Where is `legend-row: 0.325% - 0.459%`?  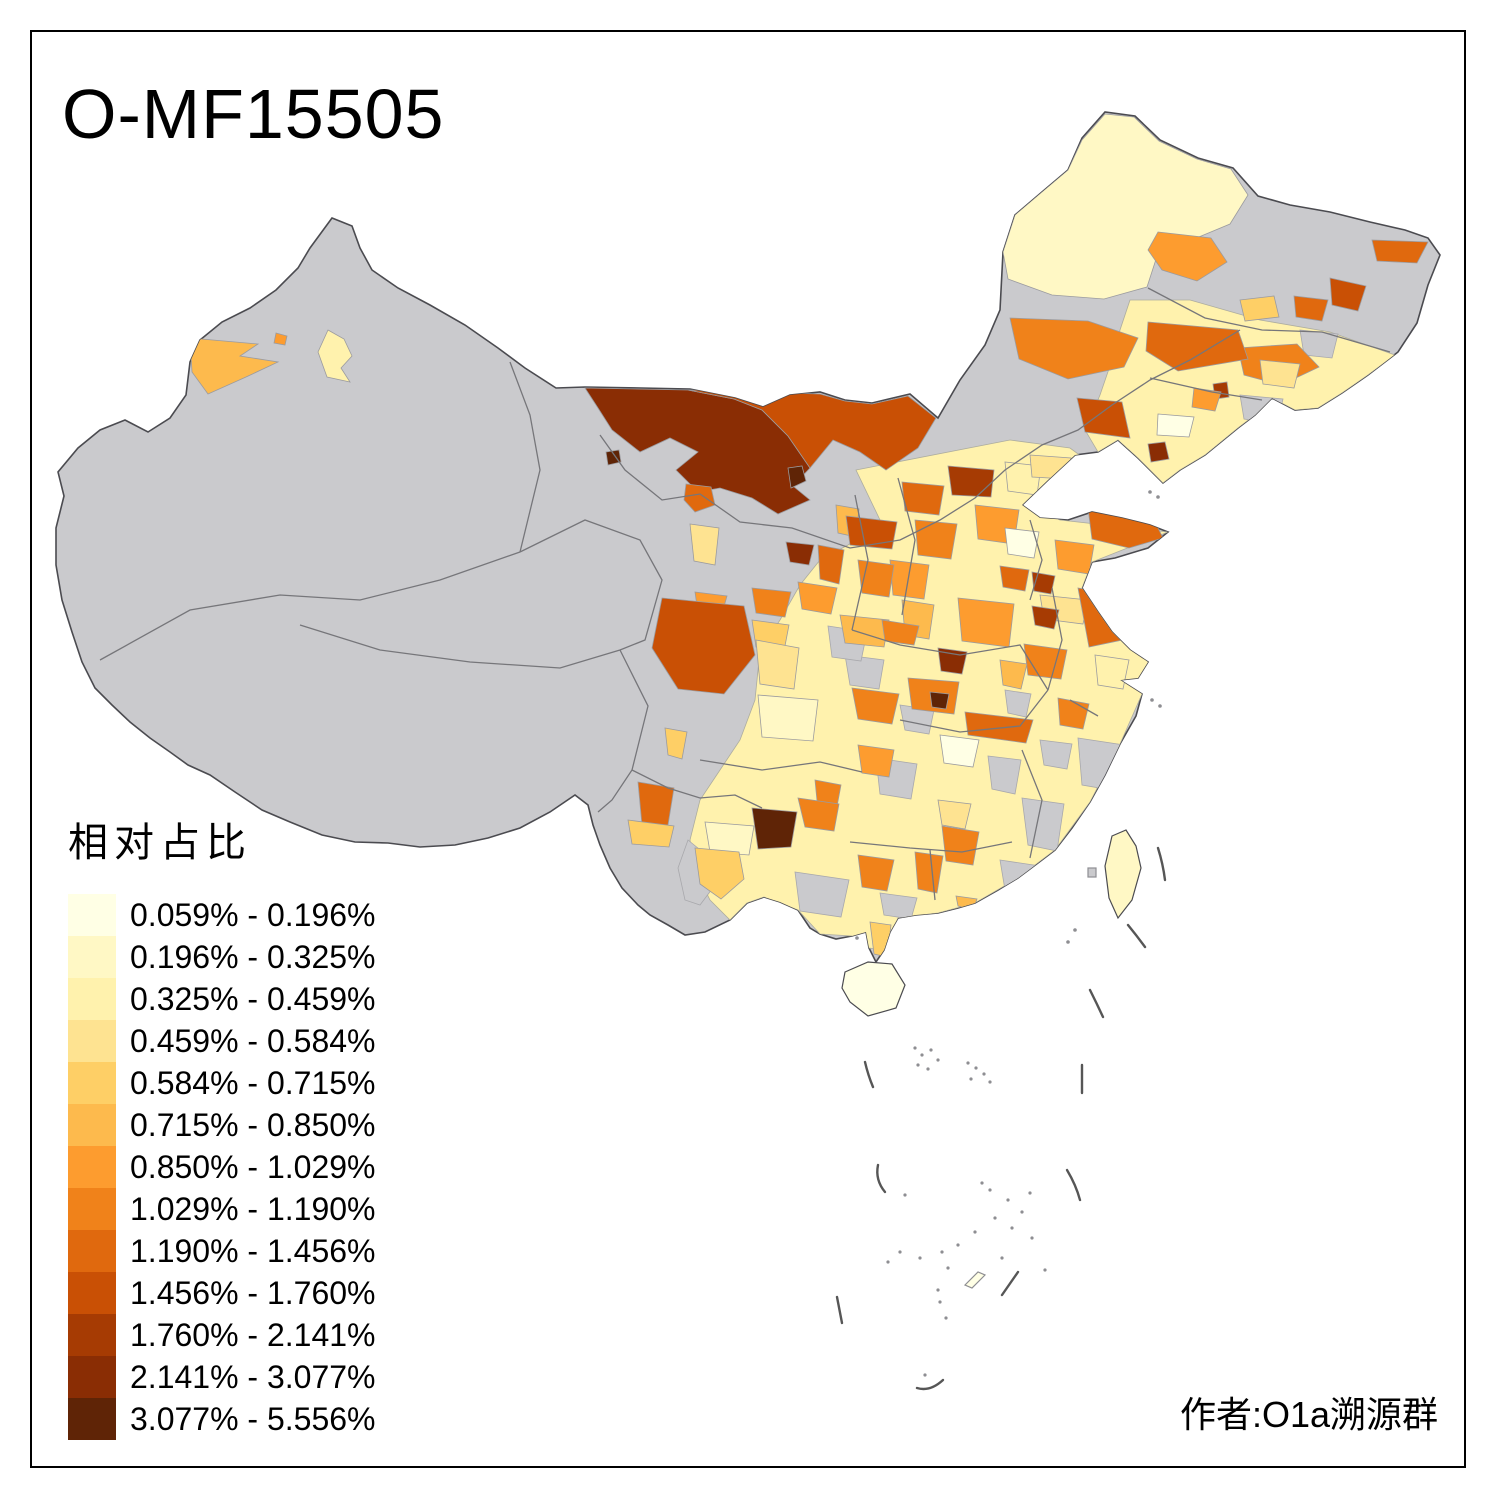
legend-row: 0.325% - 0.459% is located at coordinates (222, 999).